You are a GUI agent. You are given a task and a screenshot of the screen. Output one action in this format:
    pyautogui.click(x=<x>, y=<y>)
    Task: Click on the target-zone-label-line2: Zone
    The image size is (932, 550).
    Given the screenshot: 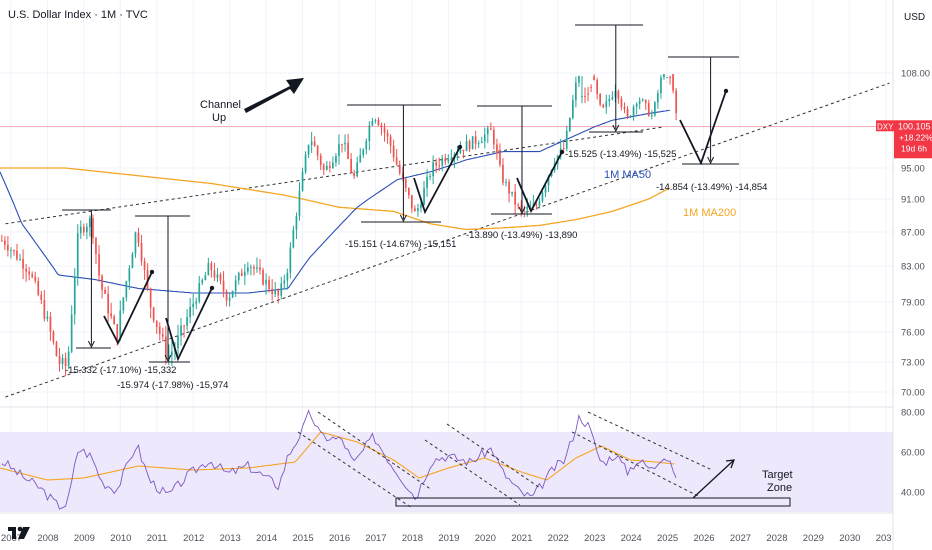 What is the action you would take?
    pyautogui.click(x=779, y=488)
    